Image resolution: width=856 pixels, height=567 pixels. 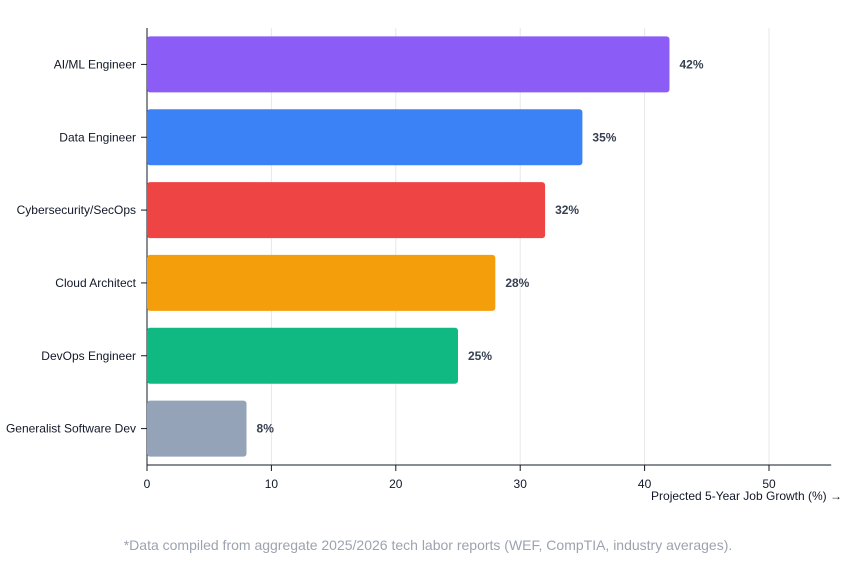 What do you see at coordinates (71, 429) in the screenshot?
I see `y-tick-label: Generalist Software Dev` at bounding box center [71, 429].